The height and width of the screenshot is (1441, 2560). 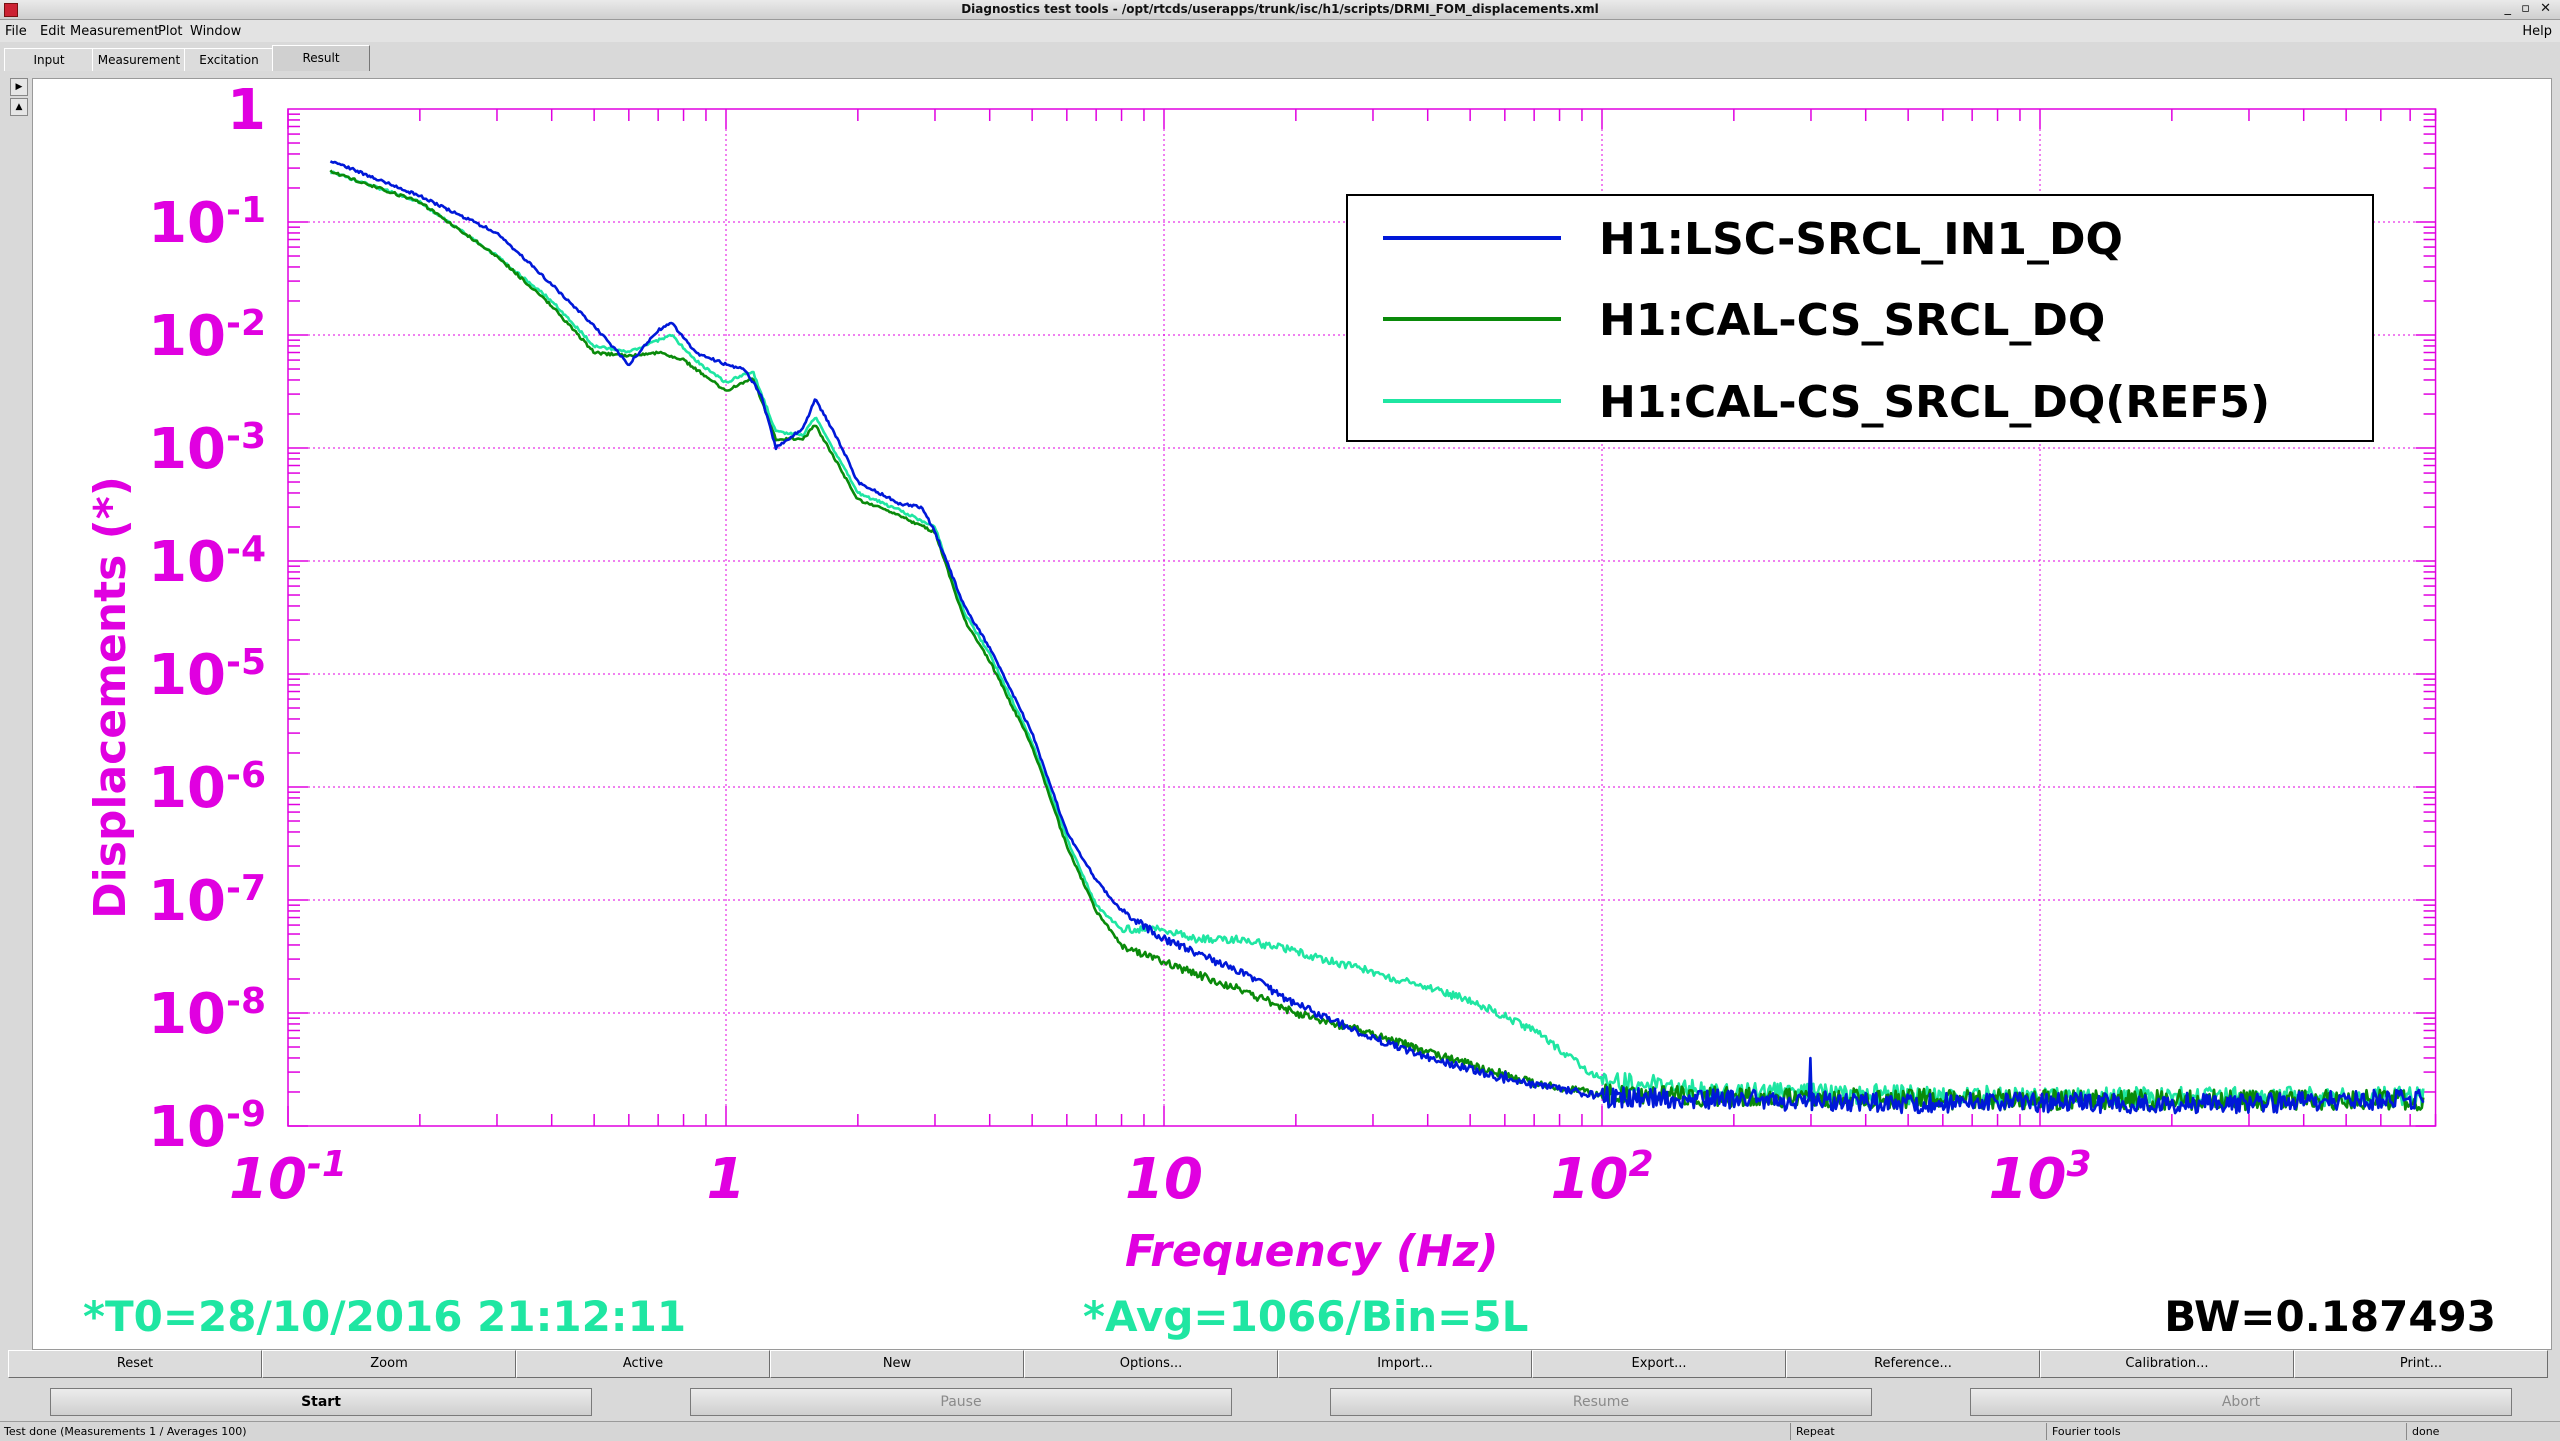 I want to click on run-control-row: Start Pause Resume Abort, so click(x=1280, y=1403).